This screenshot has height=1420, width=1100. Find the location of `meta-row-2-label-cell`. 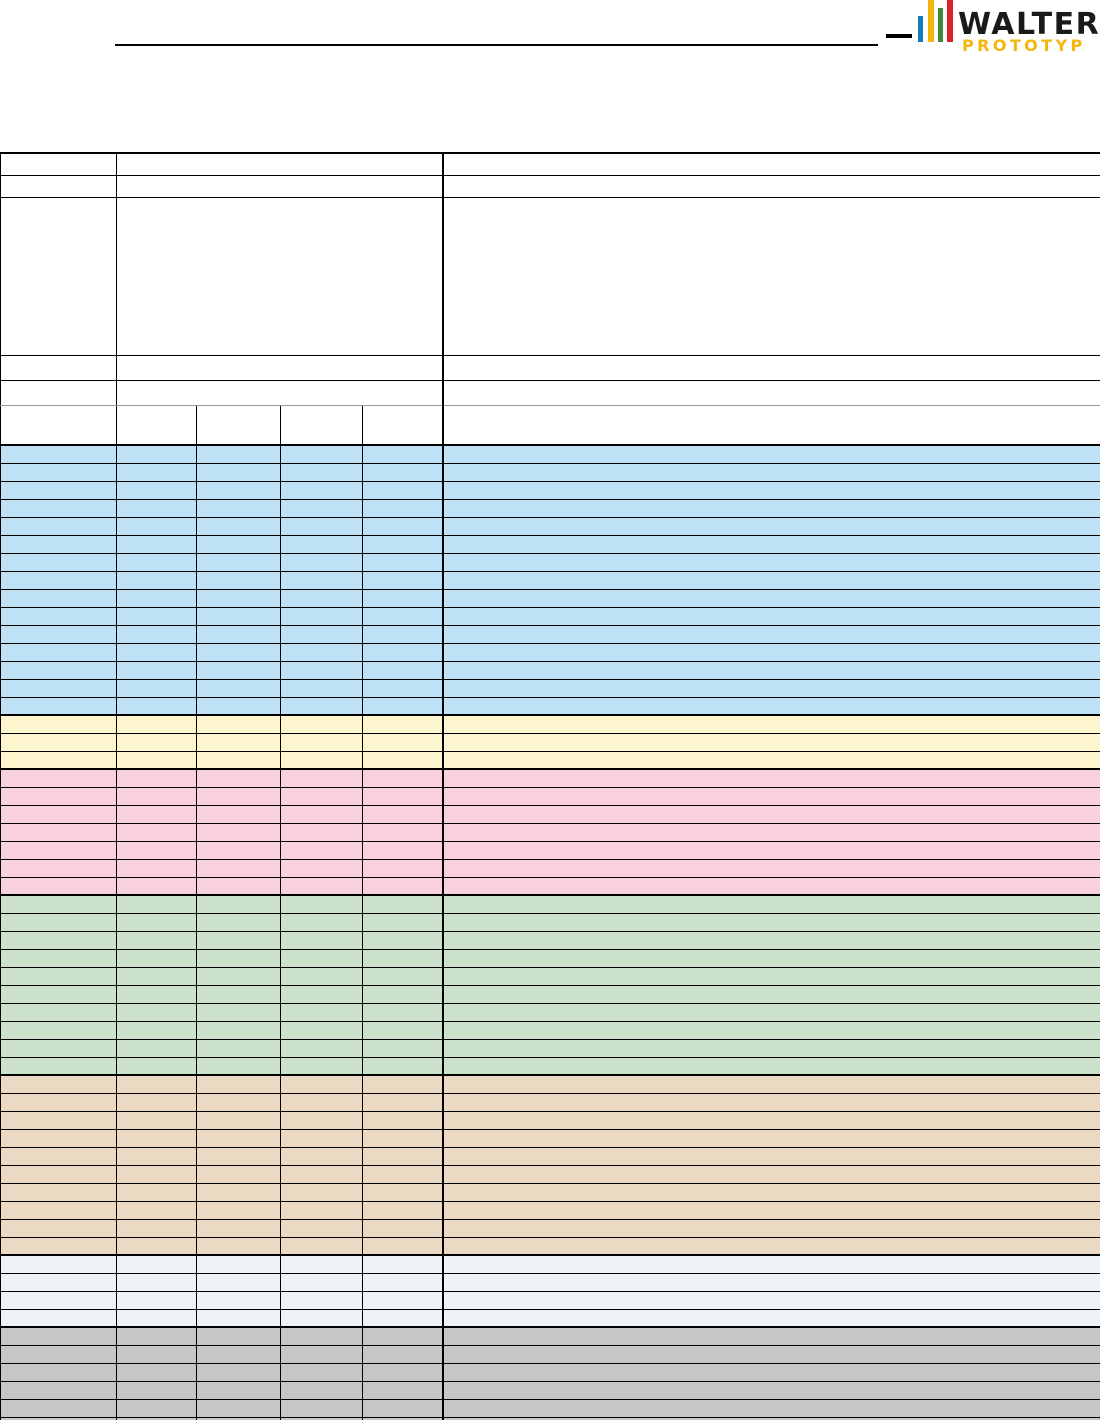

meta-row-2-label-cell is located at coordinates (58, 186).